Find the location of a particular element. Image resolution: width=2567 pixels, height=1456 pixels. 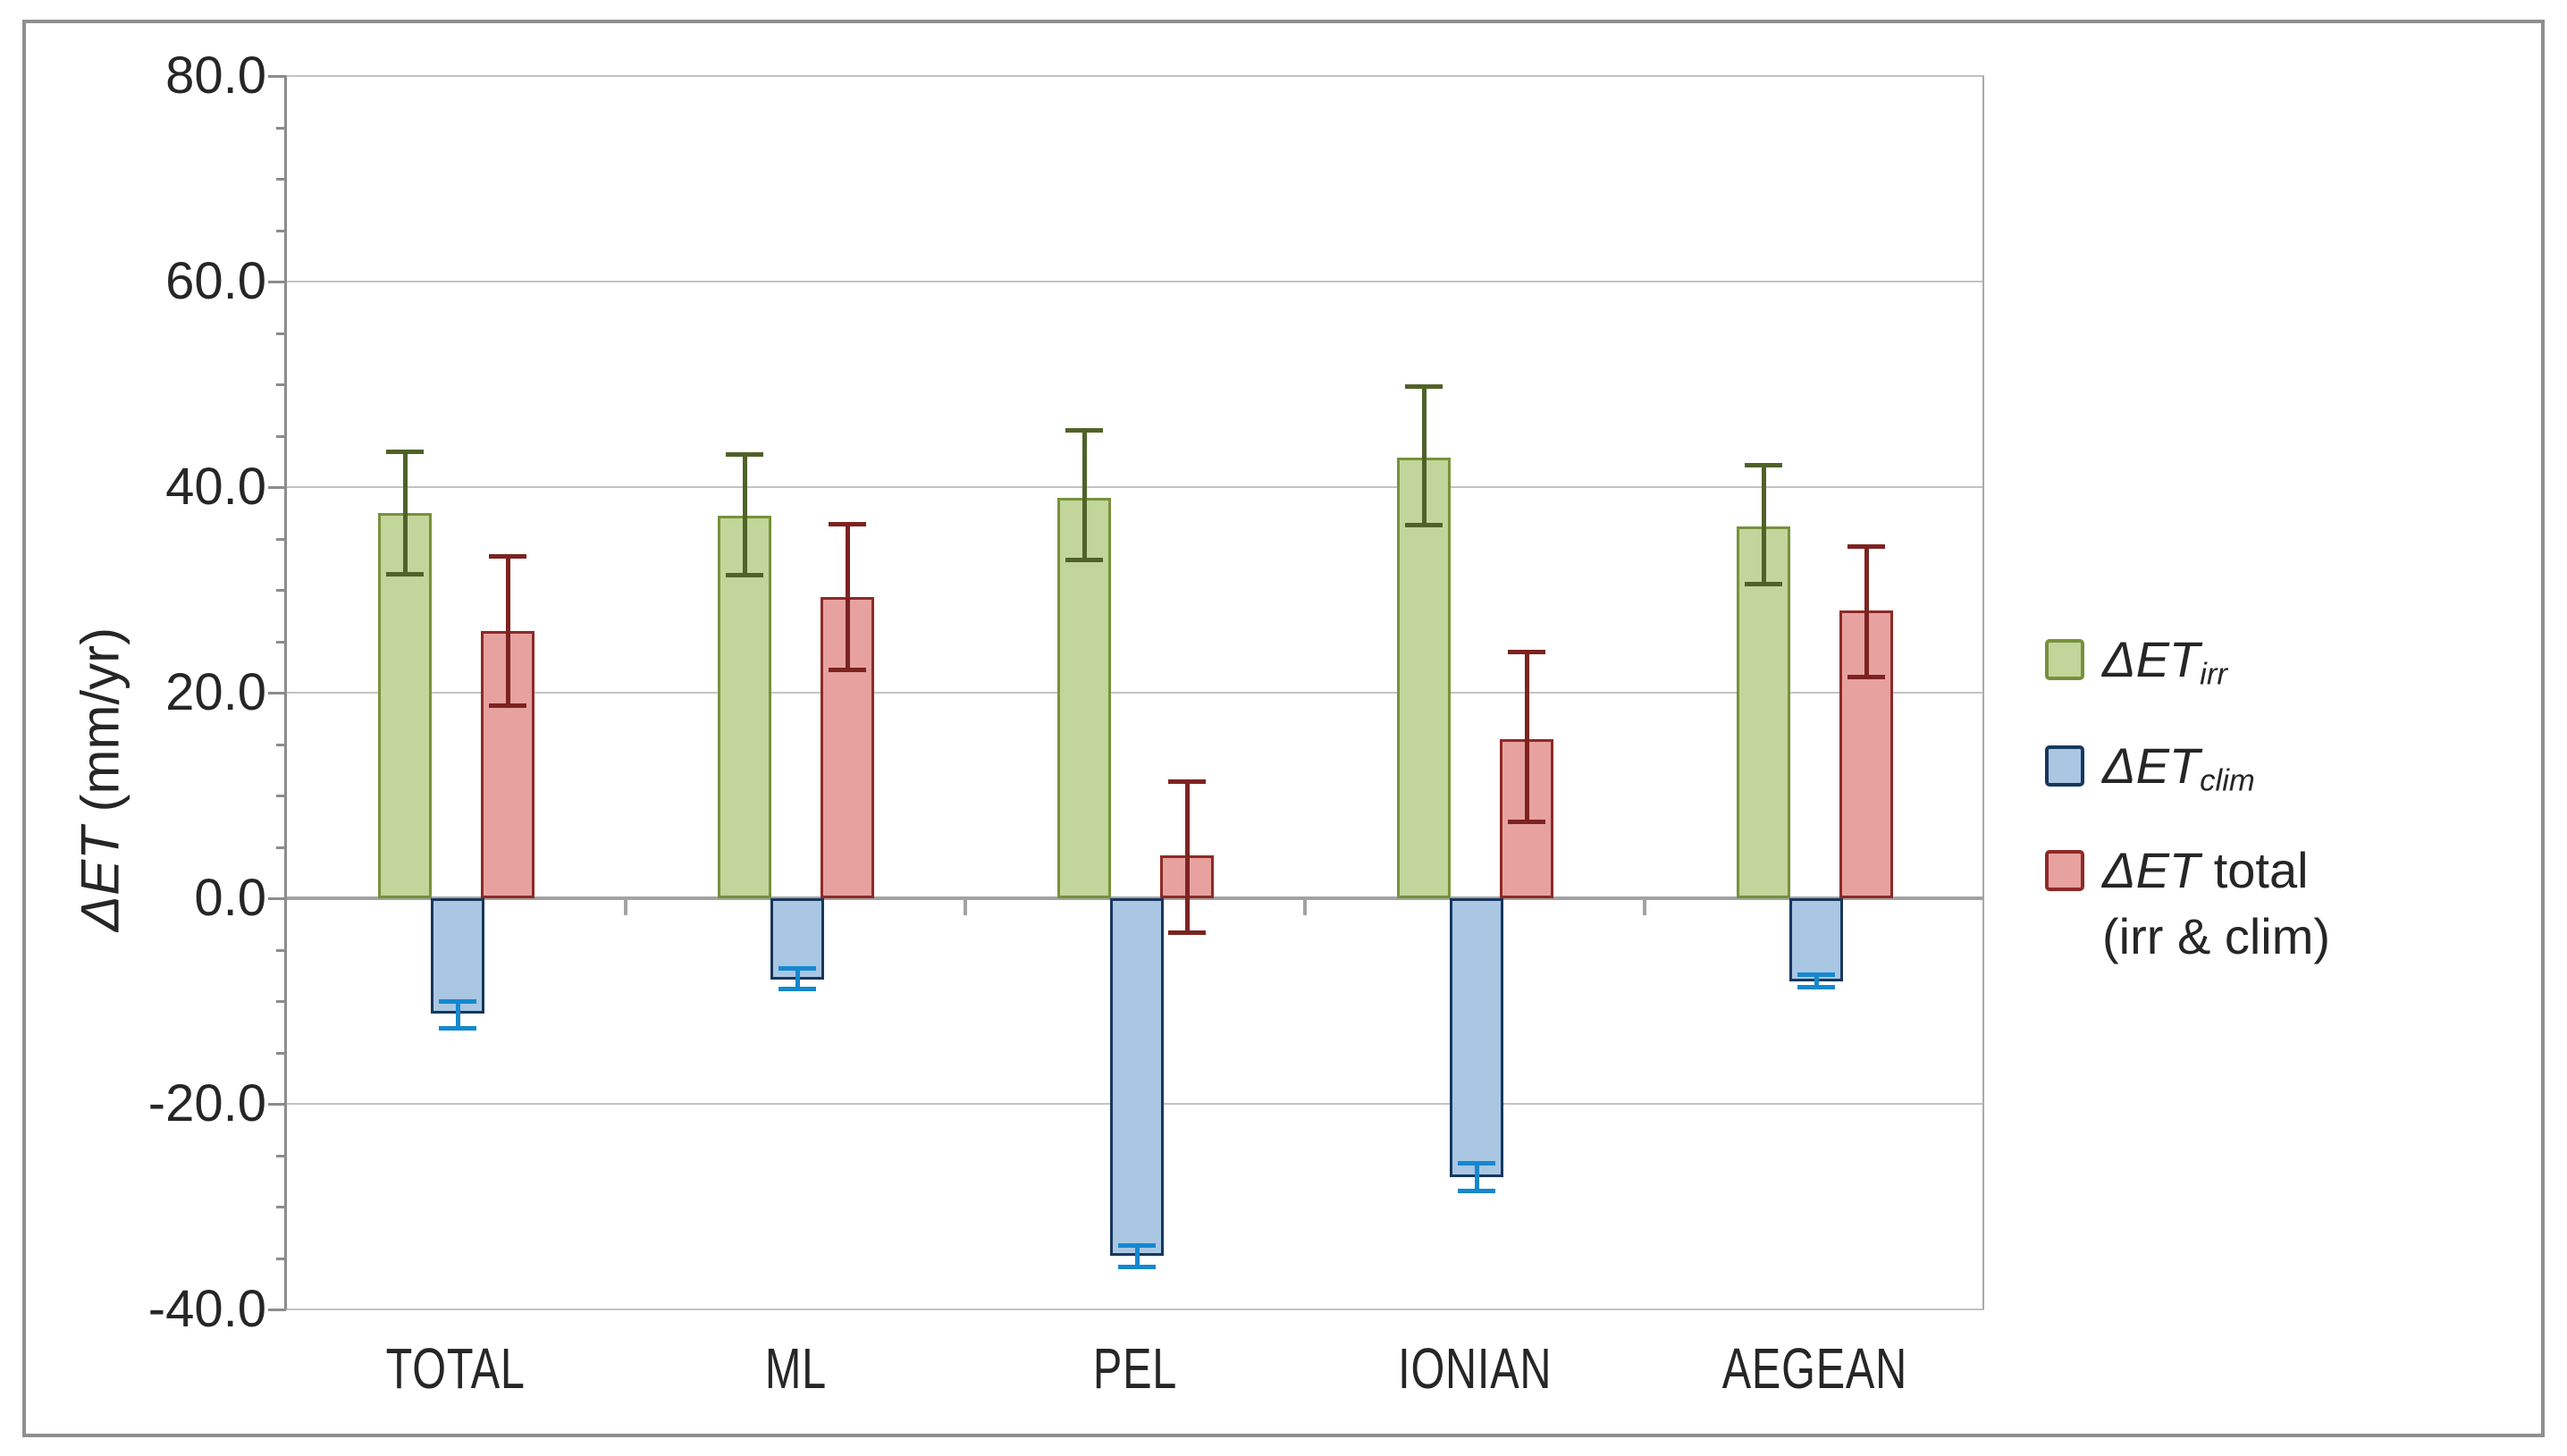

bar--et-total-irr-clim--ml is located at coordinates (847, 748).